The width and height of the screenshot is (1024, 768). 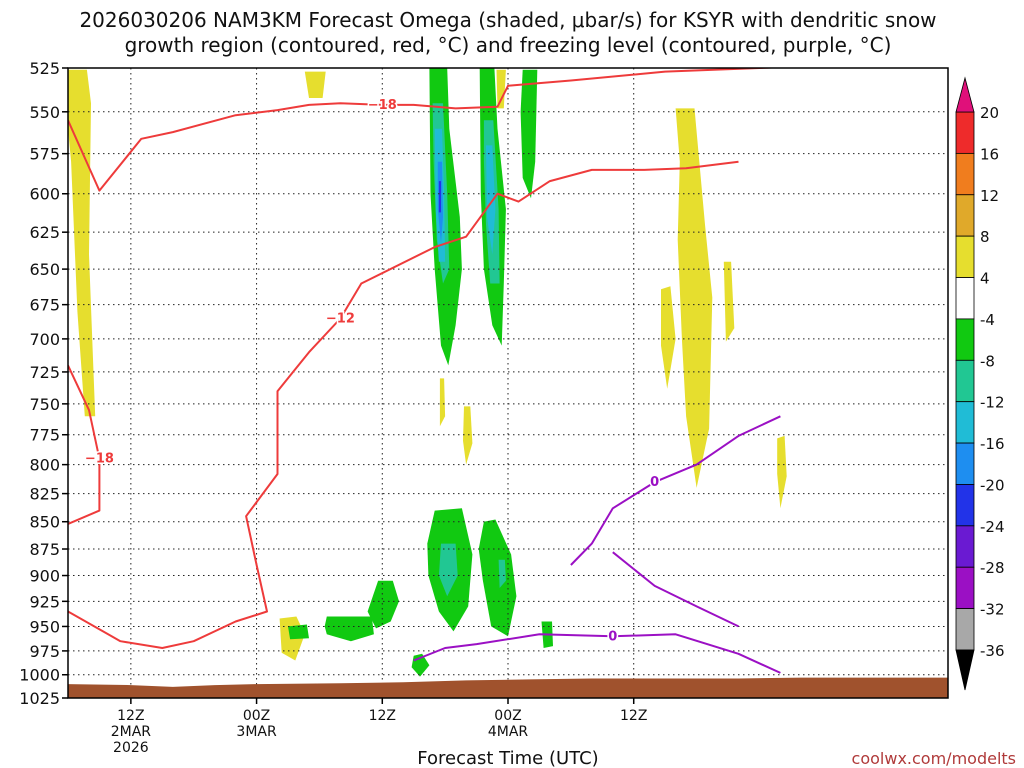 What do you see at coordinates (934, 758) in the screenshot?
I see `watermark: coolwx.com/modelts` at bounding box center [934, 758].